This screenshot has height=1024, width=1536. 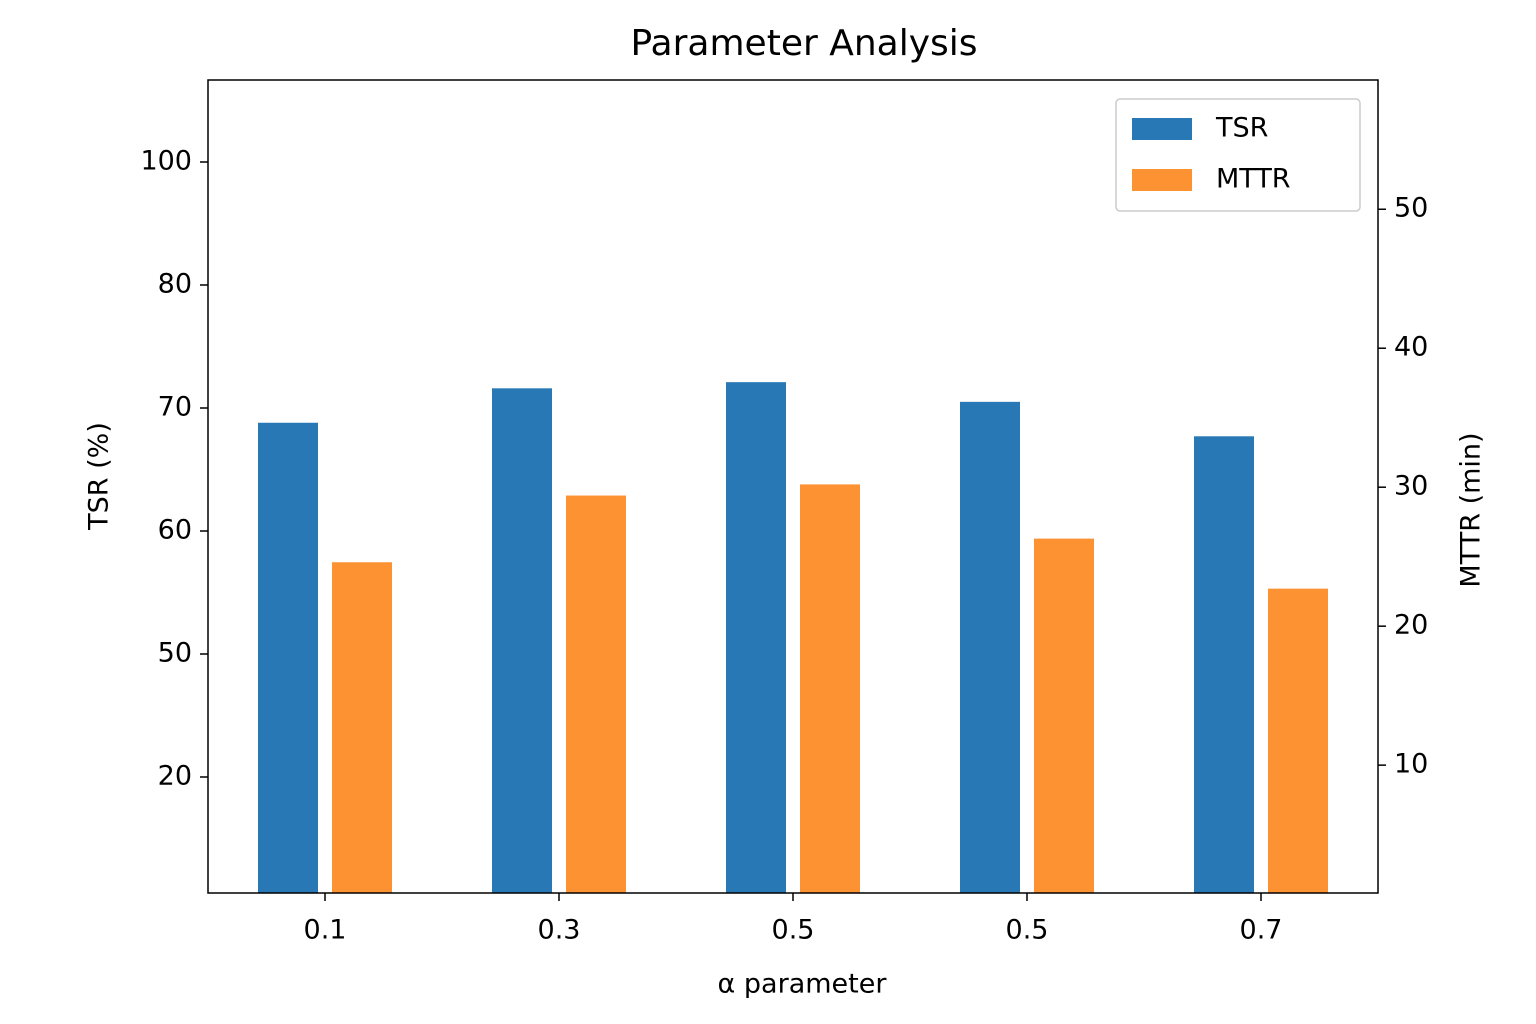 I want to click on y-tick-label: 60, so click(x=175, y=530).